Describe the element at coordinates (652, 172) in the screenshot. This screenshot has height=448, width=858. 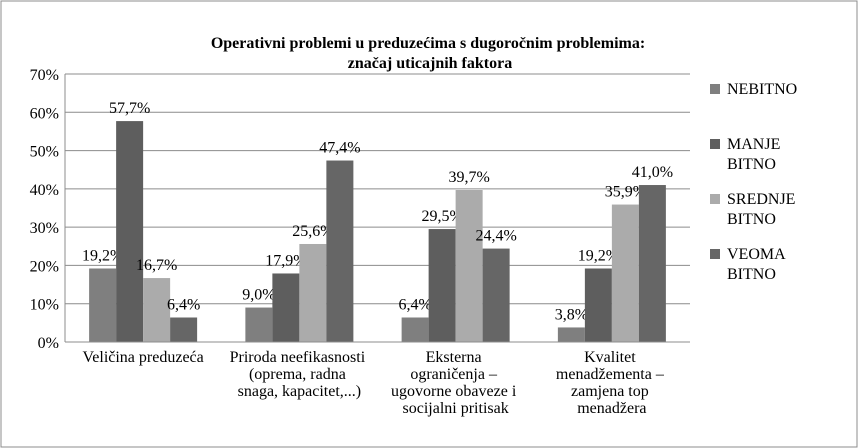
I see `data-label: 41,0%` at that location.